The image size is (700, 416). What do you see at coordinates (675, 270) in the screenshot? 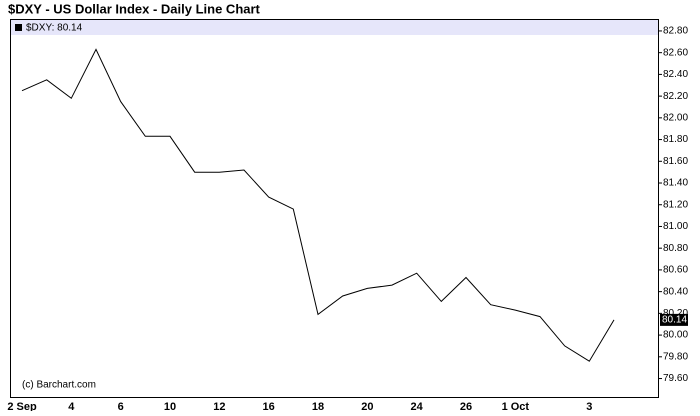
I see `y-tick-label: 80.60` at bounding box center [675, 270].